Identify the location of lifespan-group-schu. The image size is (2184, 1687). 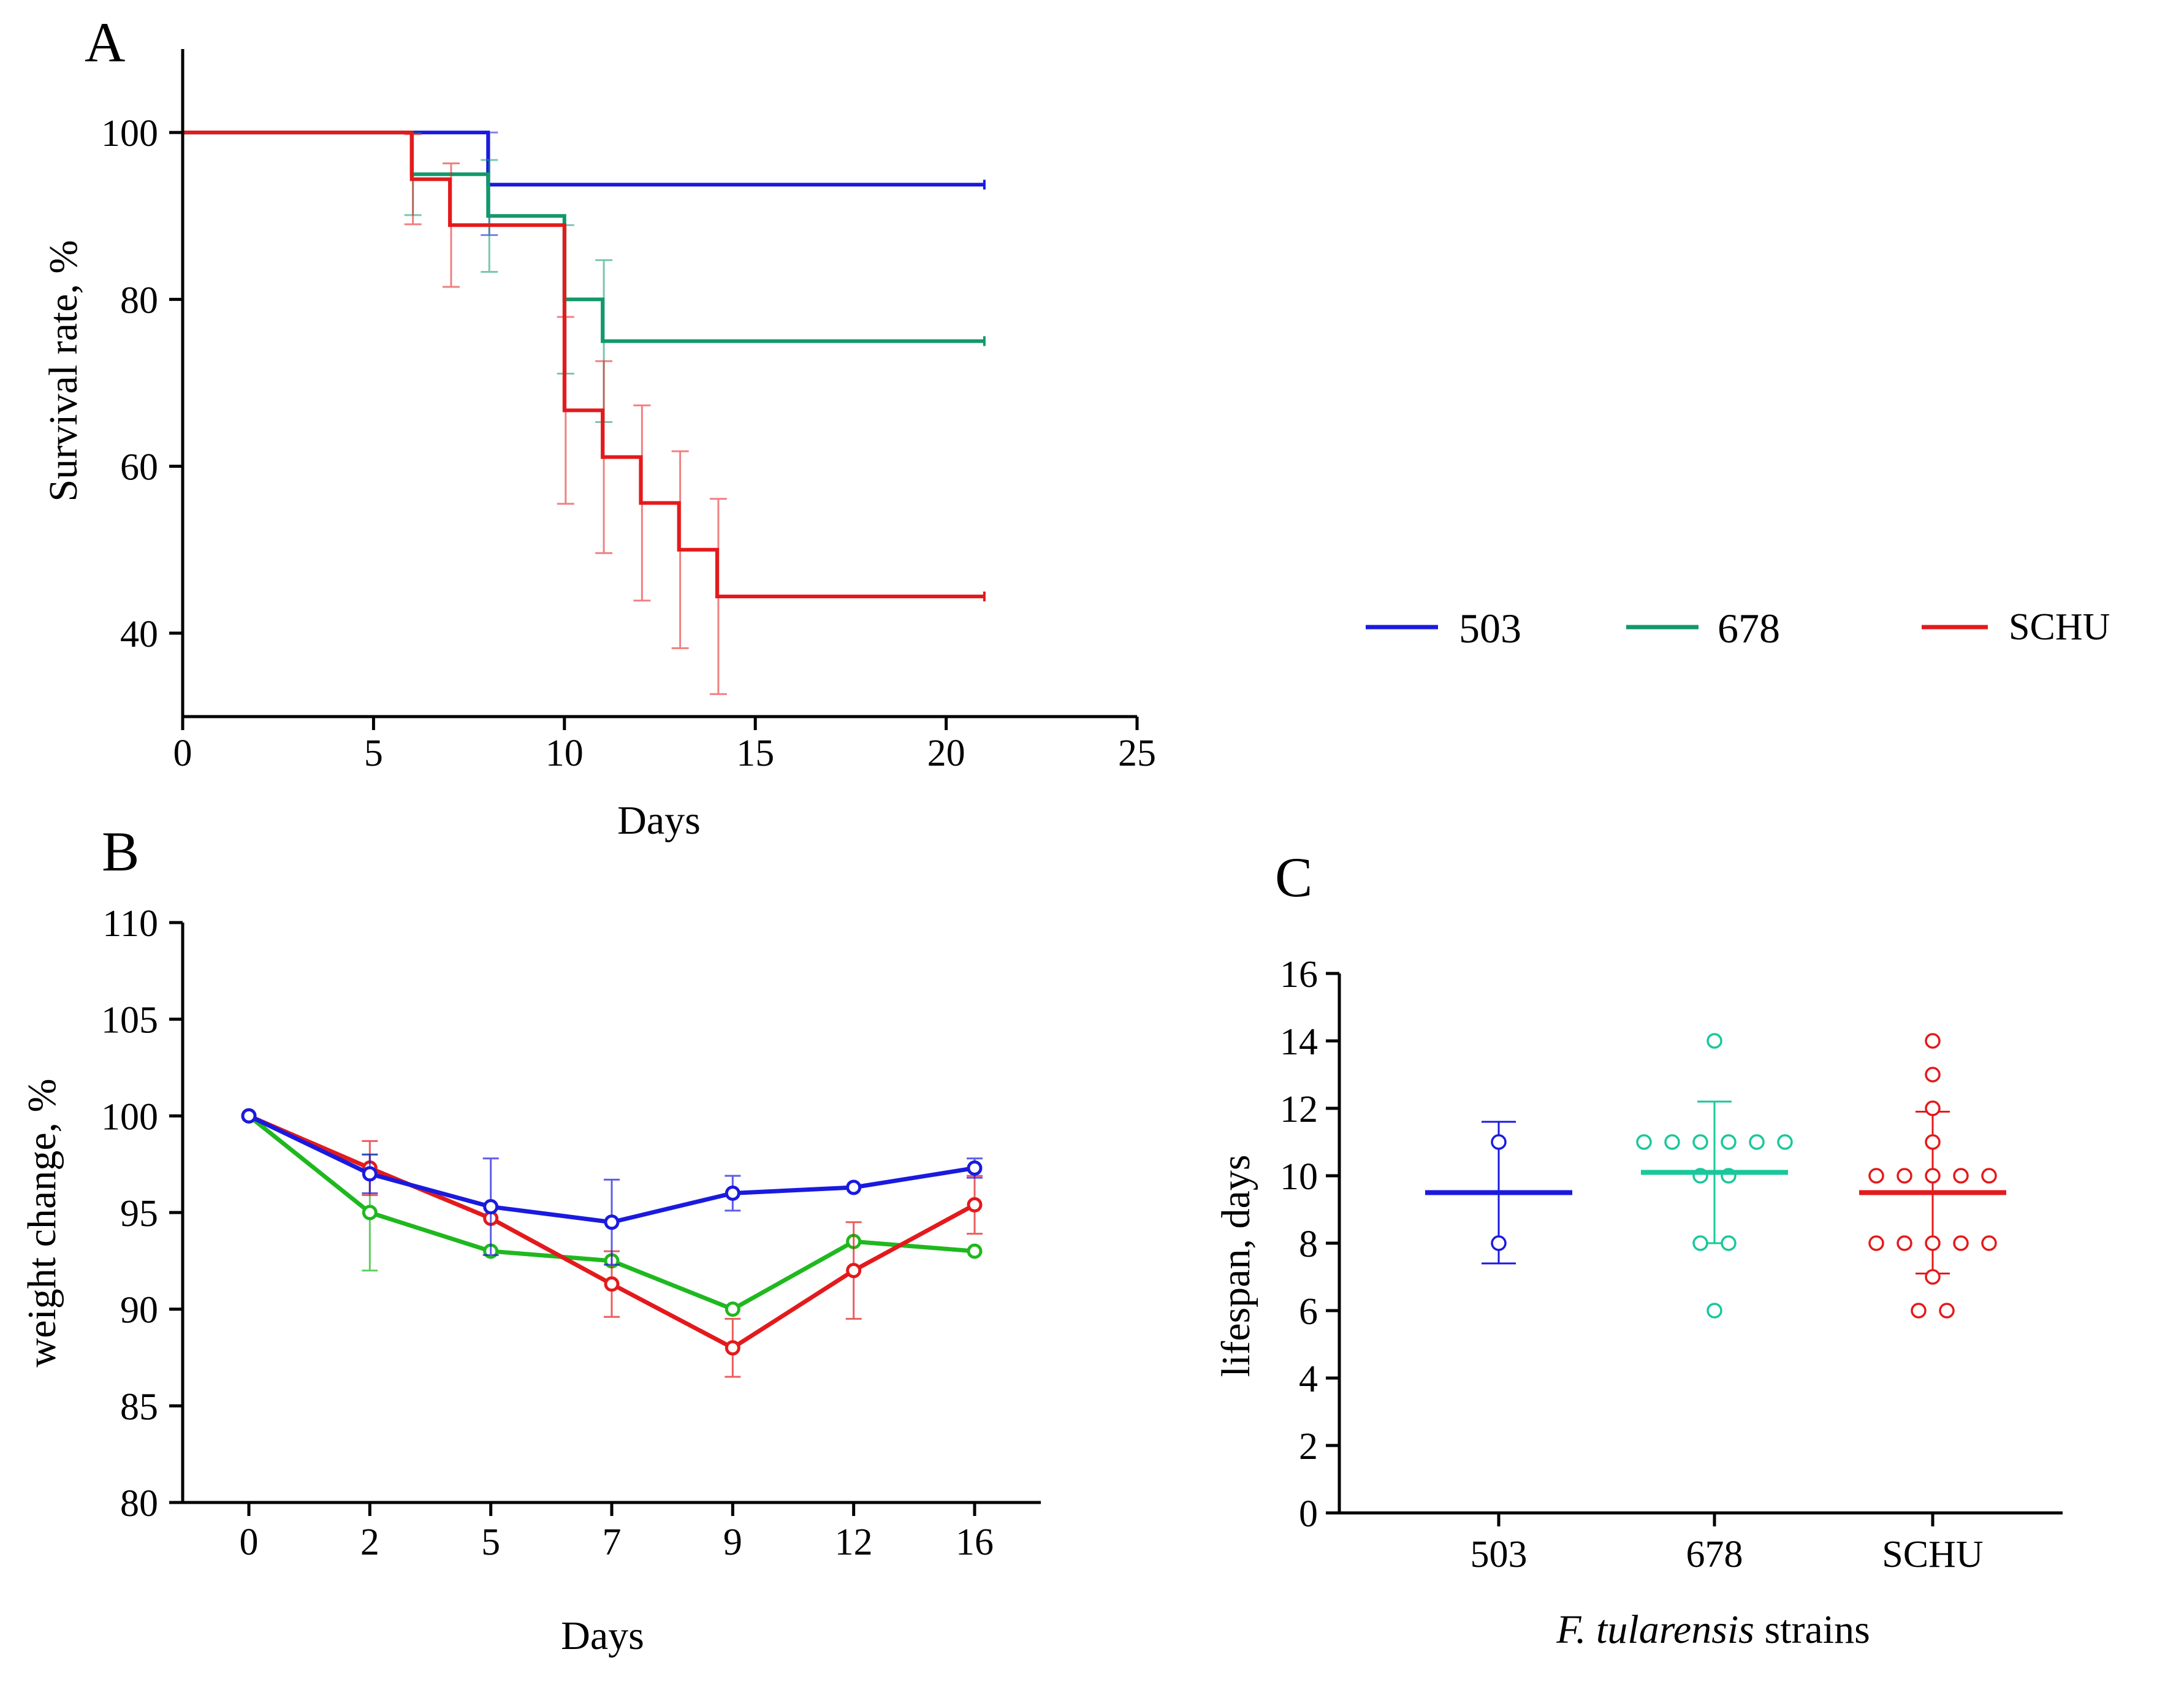
(1932, 1176).